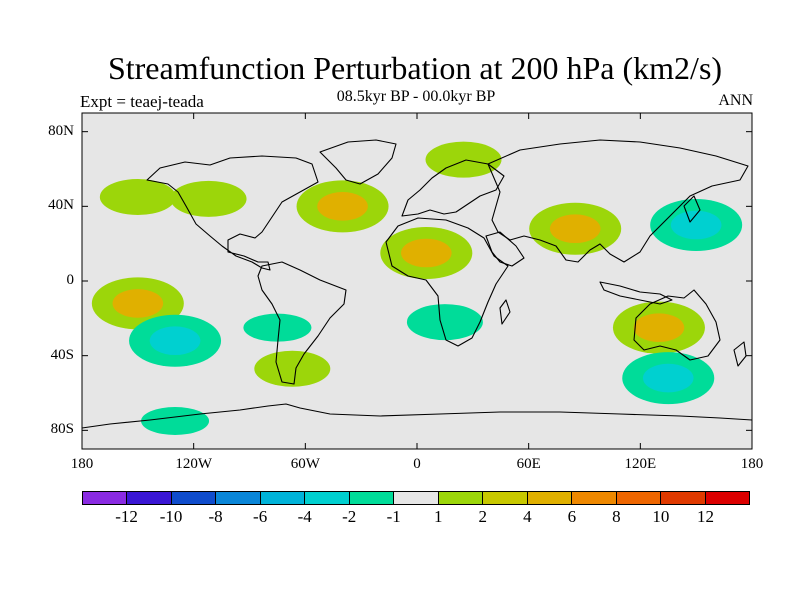 The height and width of the screenshot is (600, 800). I want to click on lon-tick-label: 0, so click(417, 464).